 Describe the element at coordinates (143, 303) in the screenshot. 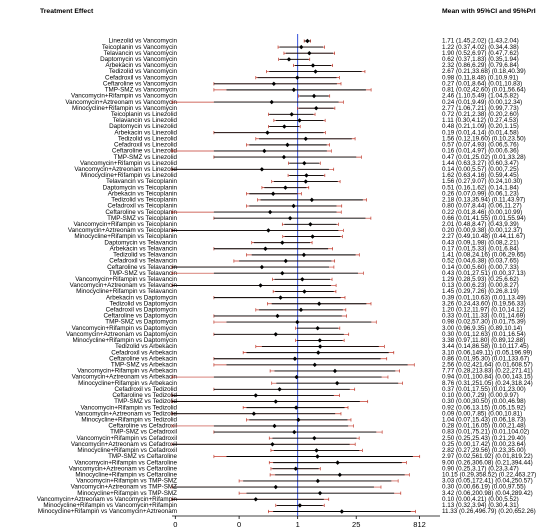

I see `row-label: Tedizolid vs Daptomycin` at that location.